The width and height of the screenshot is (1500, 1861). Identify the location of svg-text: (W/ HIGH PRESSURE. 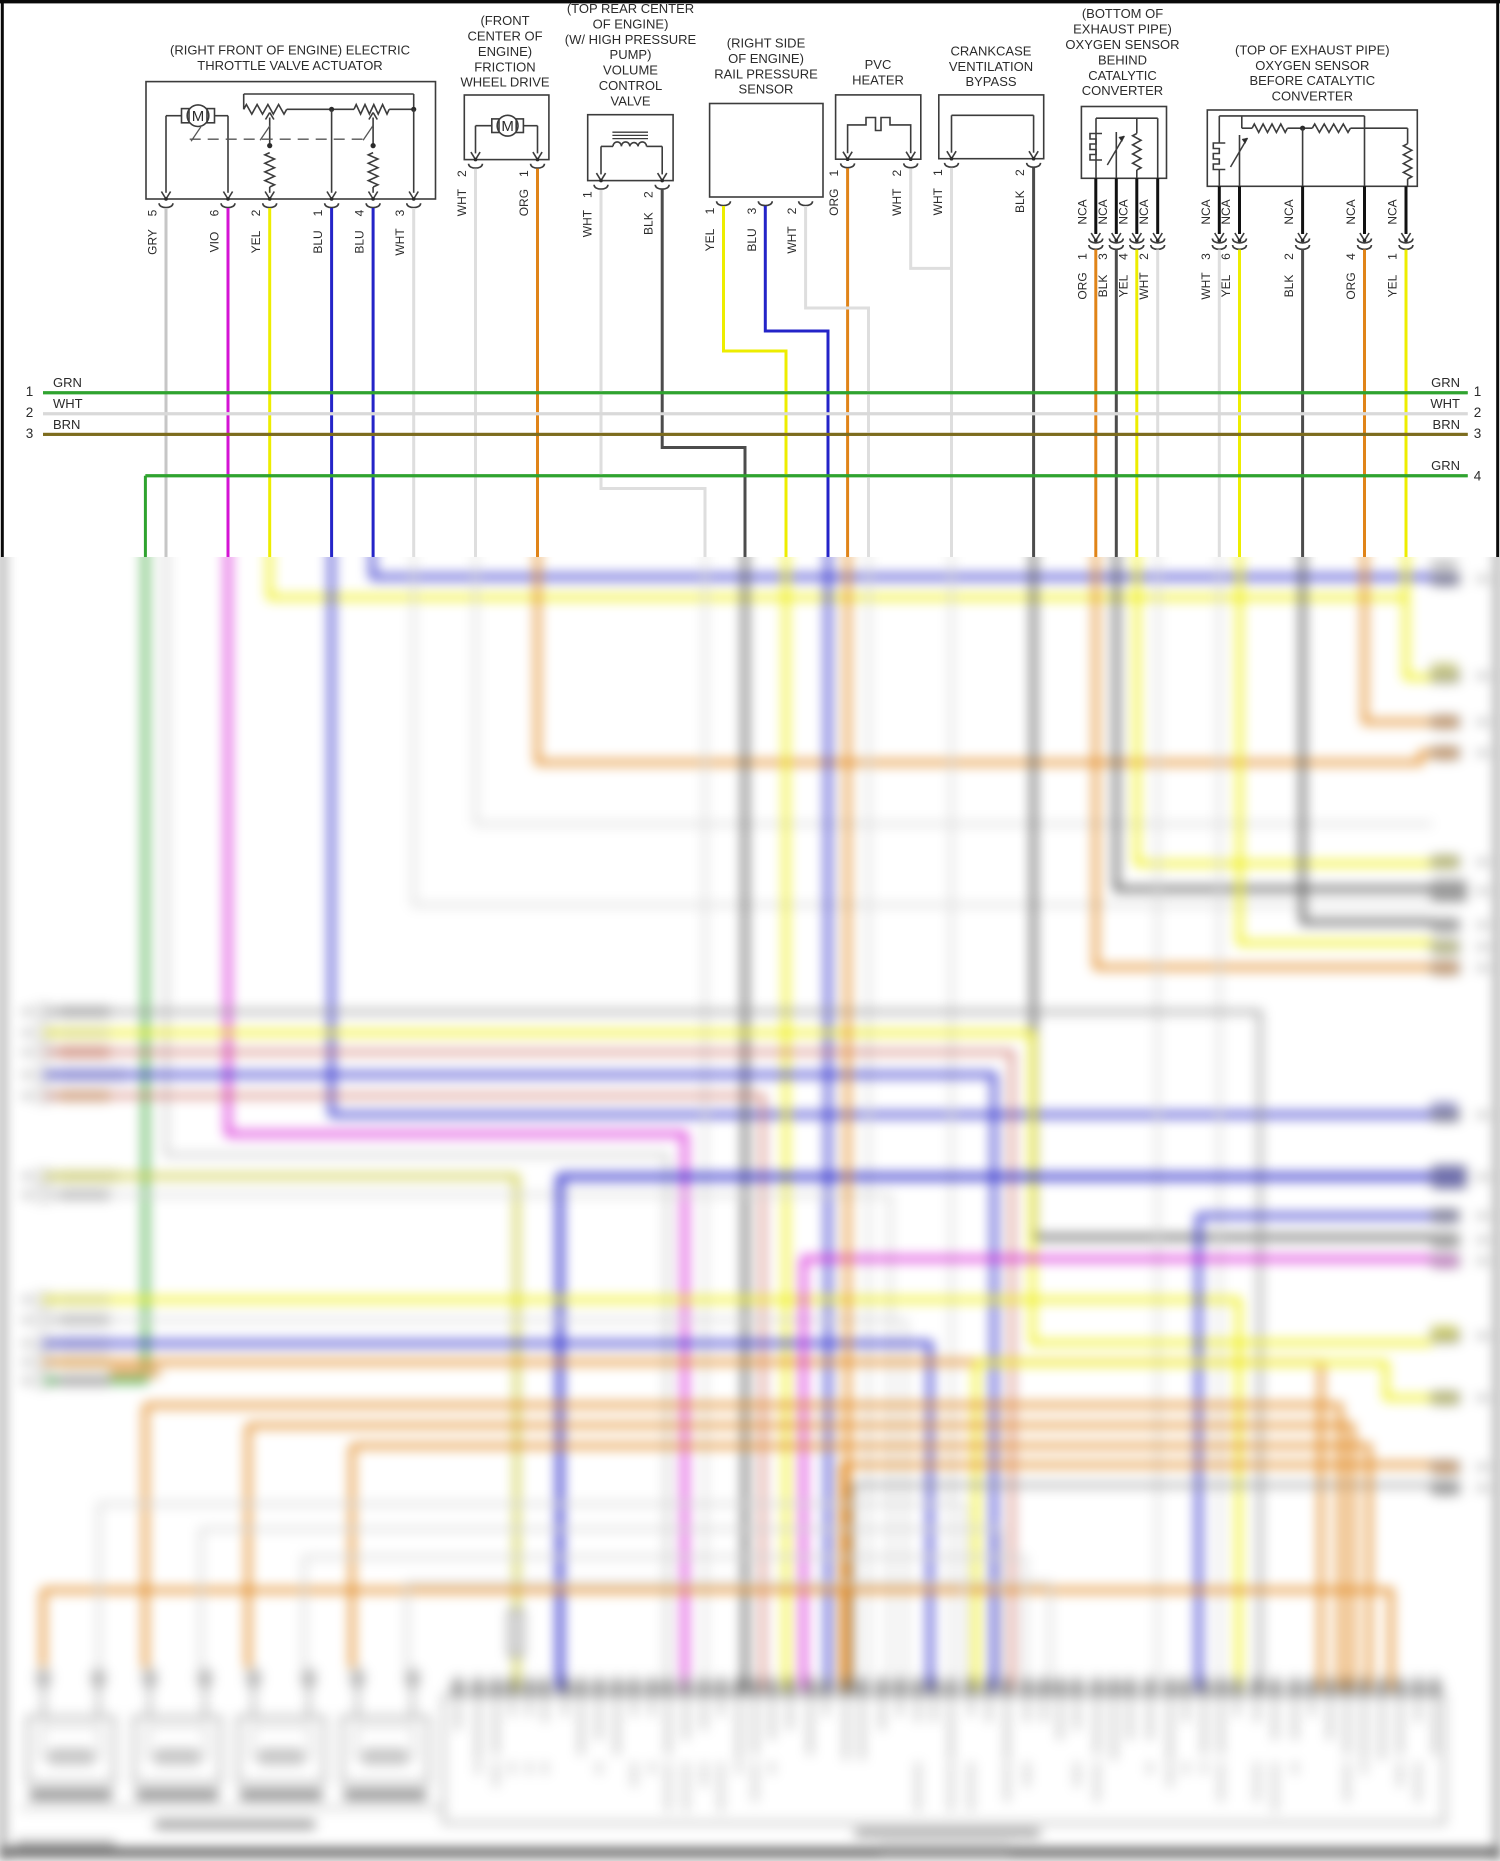
(631, 39).